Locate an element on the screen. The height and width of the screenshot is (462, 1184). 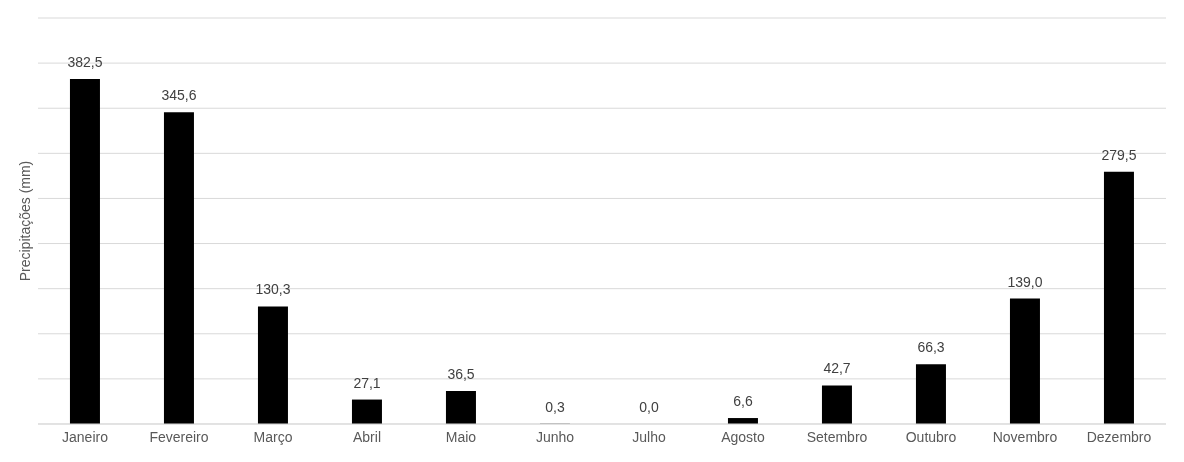
data-label: 139,0 is located at coordinates (1025, 281).